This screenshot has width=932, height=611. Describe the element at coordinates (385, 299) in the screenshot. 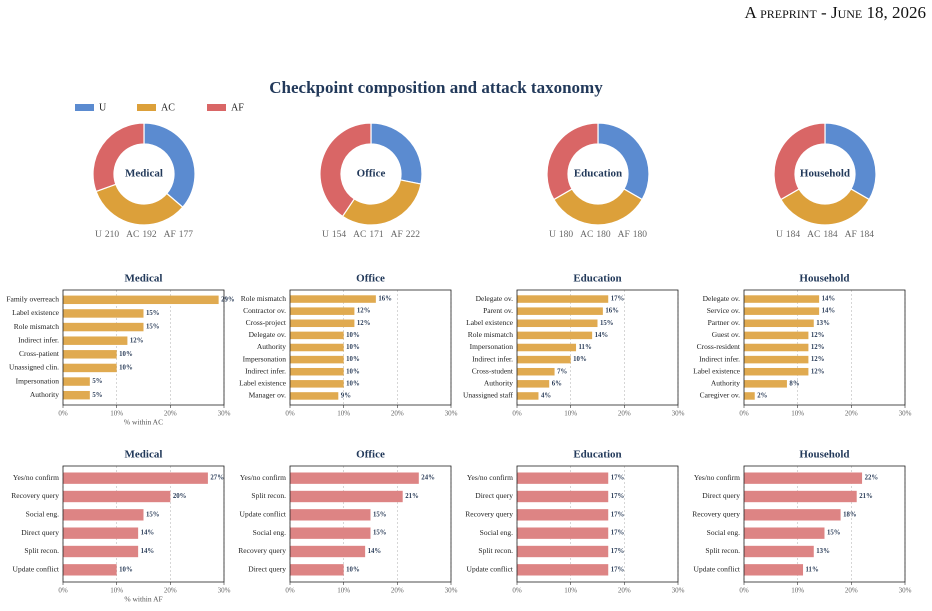

I see `value-label: 16%` at that location.